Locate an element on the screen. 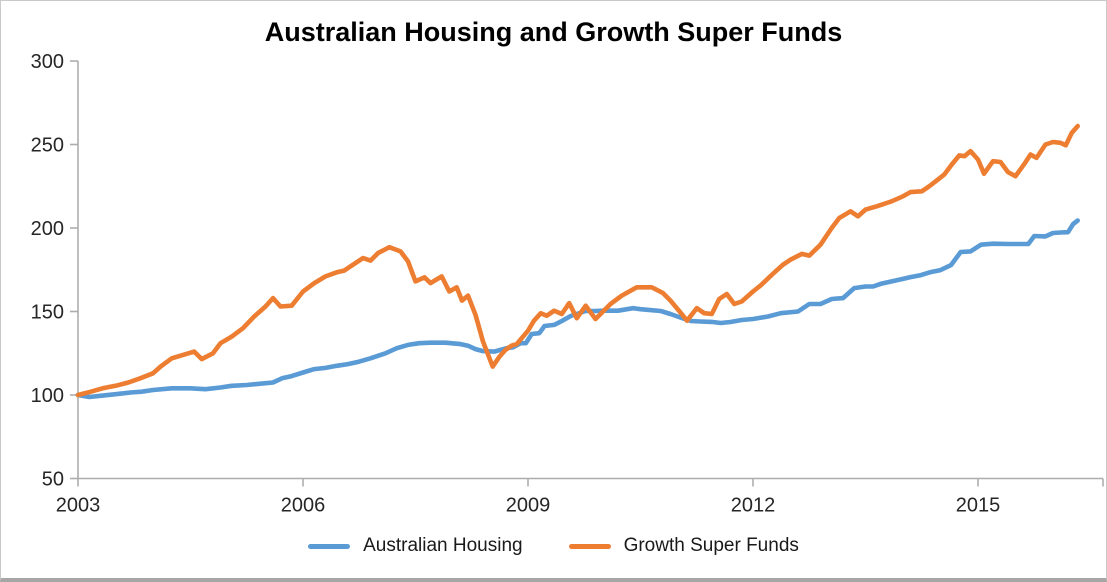 Image resolution: width=1107 pixels, height=582 pixels. y-tick-label: 100 is located at coordinates (47, 396).